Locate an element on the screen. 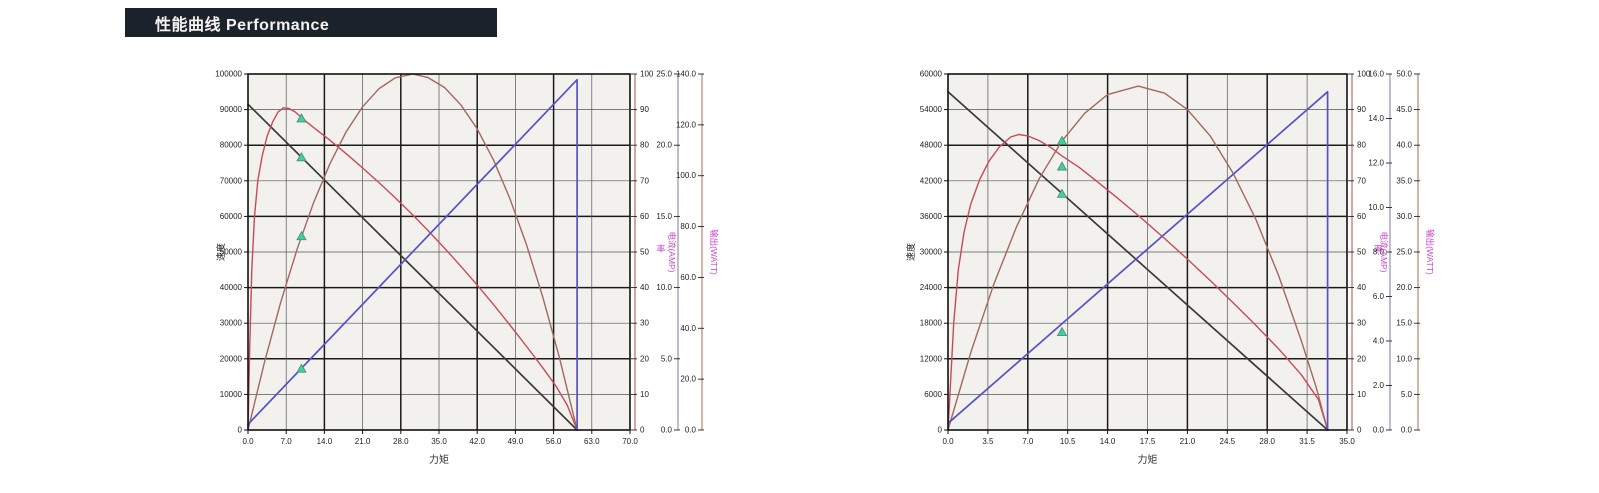 This screenshot has width=1599, height=493. svg-text: 12000 is located at coordinates (931, 358).